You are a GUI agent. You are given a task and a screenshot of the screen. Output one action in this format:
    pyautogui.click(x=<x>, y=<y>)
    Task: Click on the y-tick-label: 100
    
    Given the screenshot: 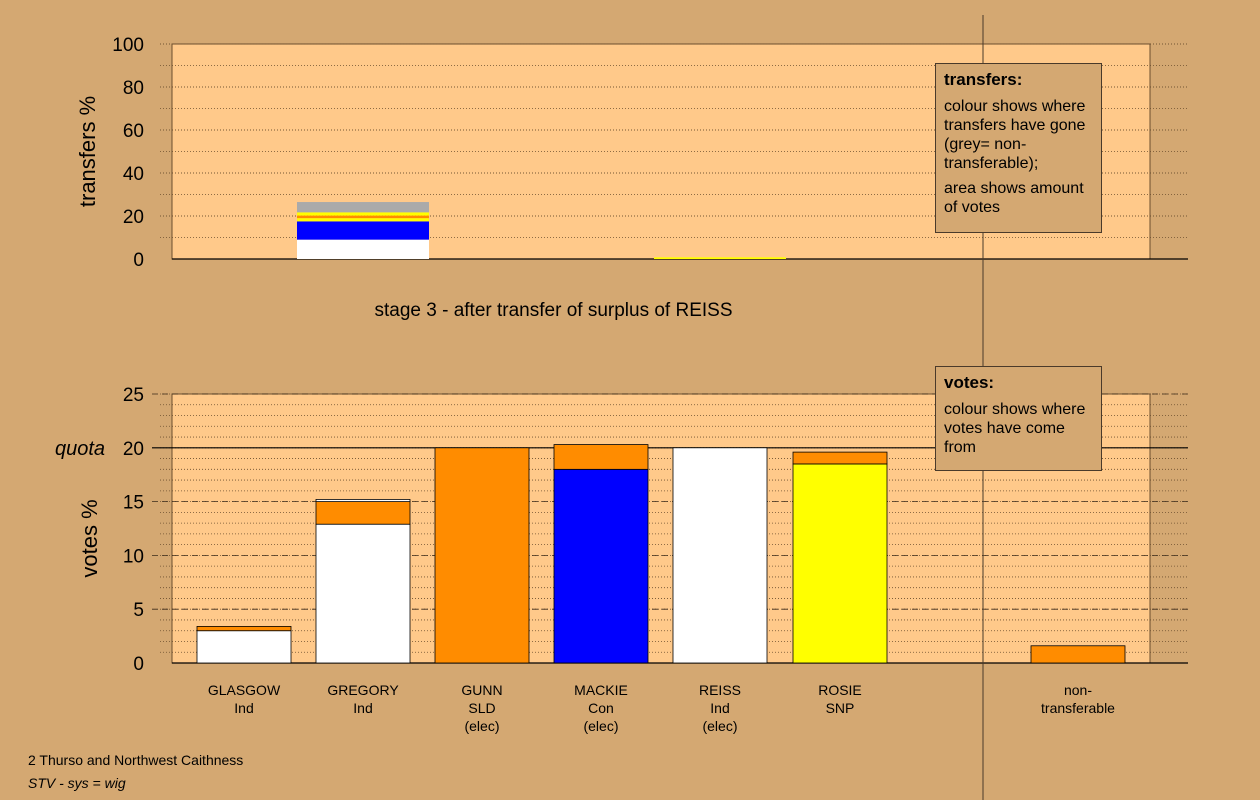 What is the action you would take?
    pyautogui.click(x=128, y=45)
    